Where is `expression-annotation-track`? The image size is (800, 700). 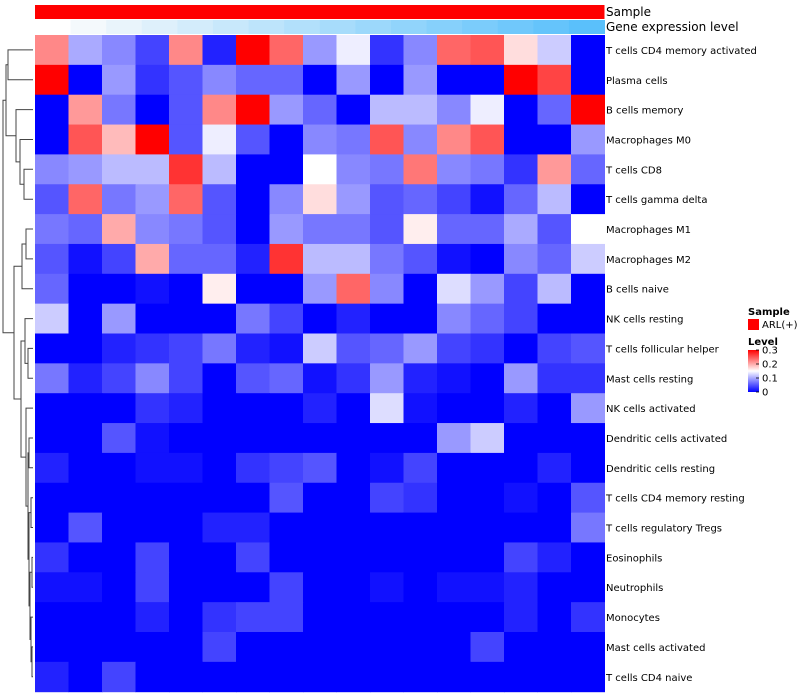
expression-annotation-track is located at coordinates (320, 27).